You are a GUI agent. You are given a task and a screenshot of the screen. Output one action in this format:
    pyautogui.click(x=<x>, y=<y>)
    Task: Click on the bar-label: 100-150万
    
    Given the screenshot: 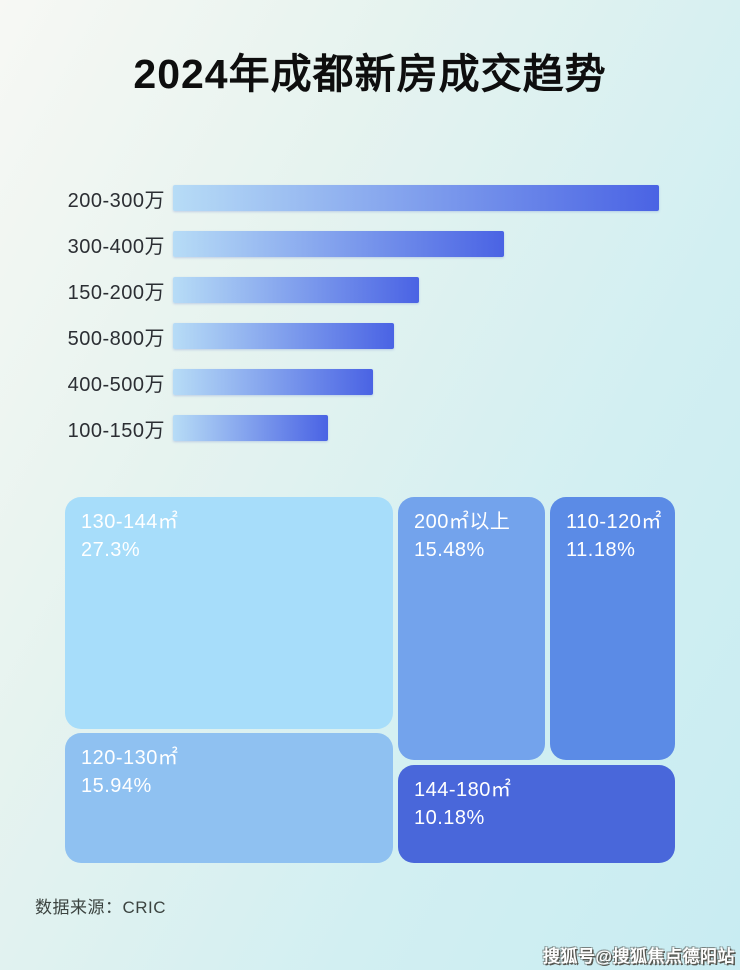 What is the action you would take?
    pyautogui.click(x=116, y=430)
    